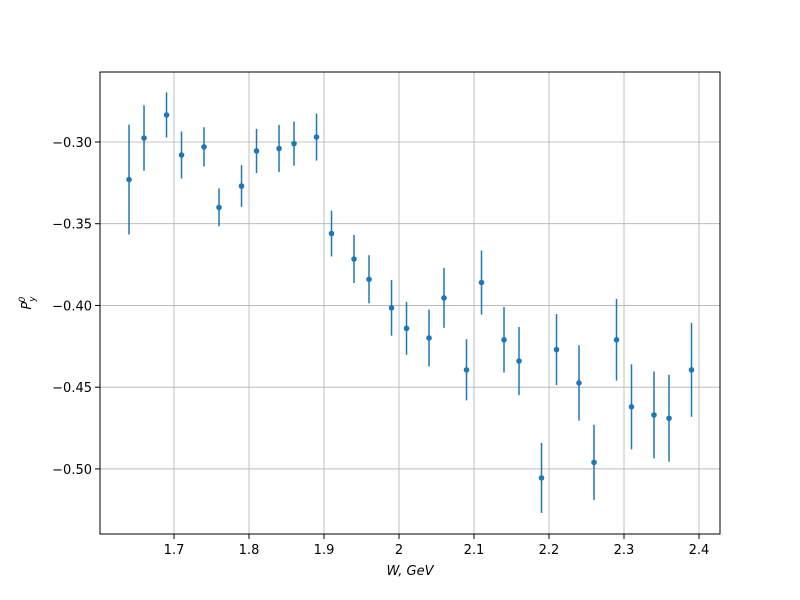 The height and width of the screenshot is (600, 800). What do you see at coordinates (624, 550) in the screenshot?
I see `x-tick-label: 2.3` at bounding box center [624, 550].